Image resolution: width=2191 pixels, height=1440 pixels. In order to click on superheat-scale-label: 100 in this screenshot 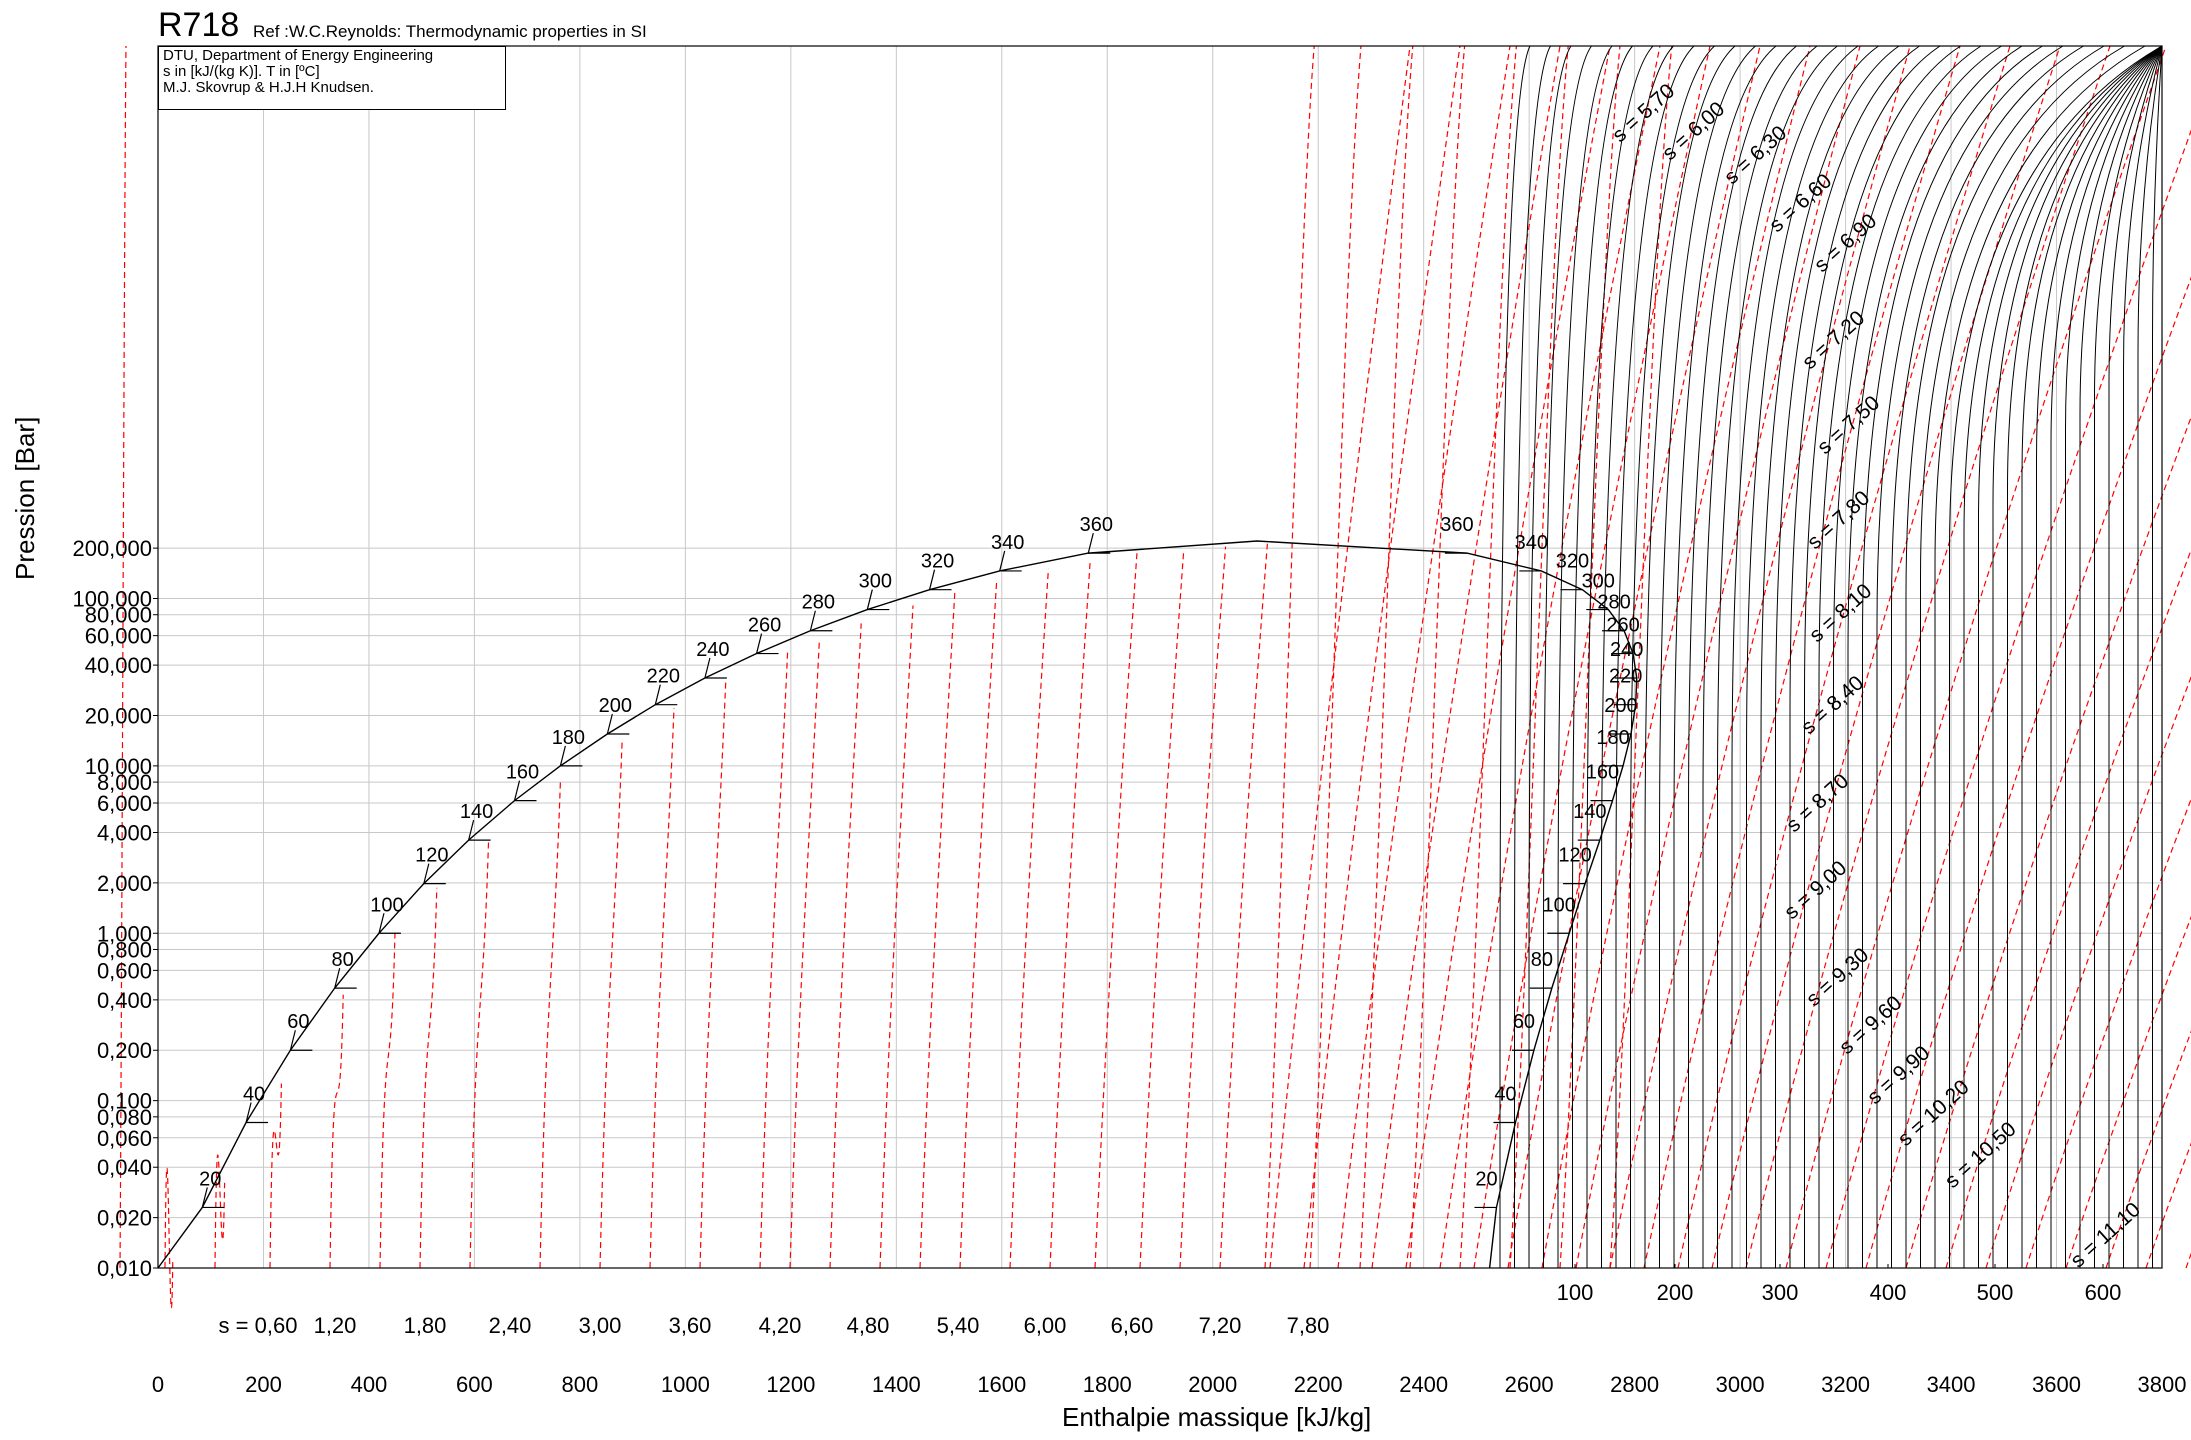, I will do `click(1575, 1292)`.